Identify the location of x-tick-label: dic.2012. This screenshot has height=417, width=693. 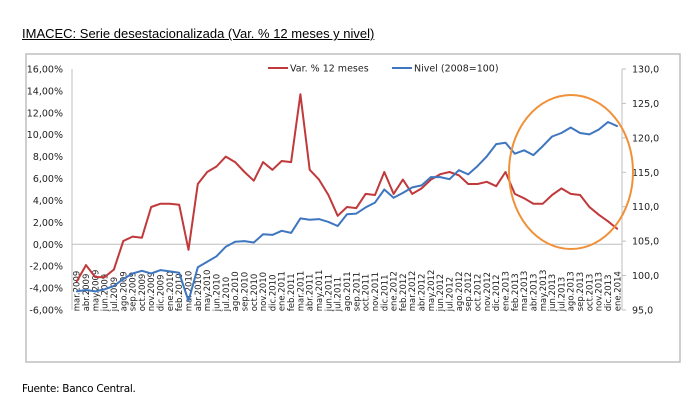
(497, 293).